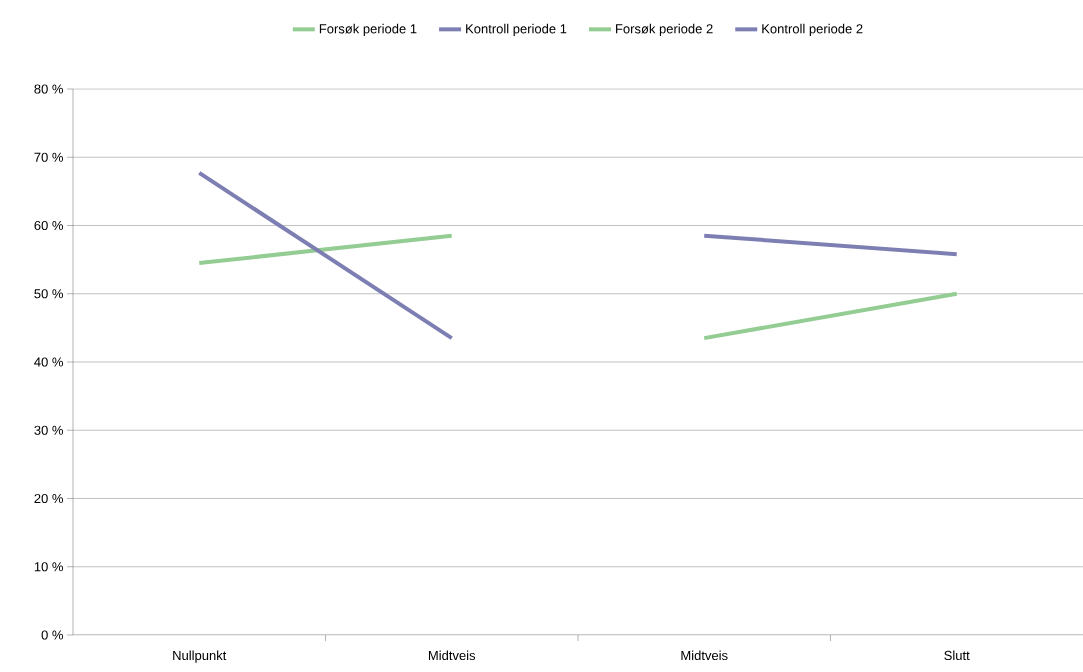  I want to click on y-tick-label: 70 %, so click(48, 157).